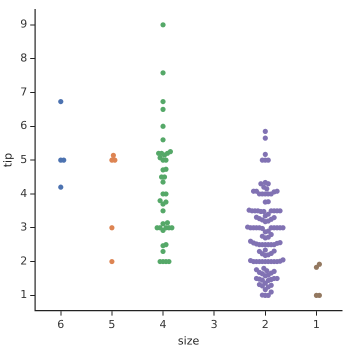  Describe the element at coordinates (24, 159) in the screenshot. I see `y-tick-label: 5` at that location.